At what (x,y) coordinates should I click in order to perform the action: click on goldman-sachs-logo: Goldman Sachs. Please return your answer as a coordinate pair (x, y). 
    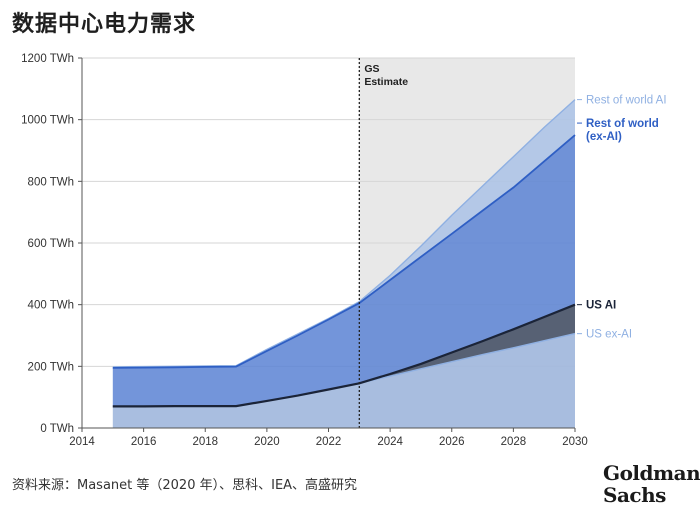
    Looking at the image, I should click on (651, 484).